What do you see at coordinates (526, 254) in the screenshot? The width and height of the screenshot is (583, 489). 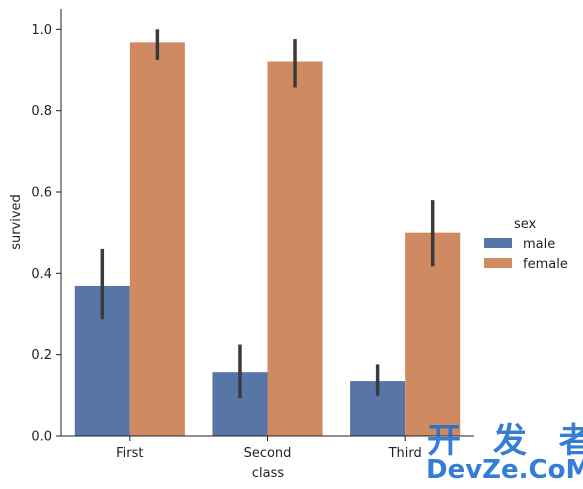 I see `legend-items: male female` at bounding box center [526, 254].